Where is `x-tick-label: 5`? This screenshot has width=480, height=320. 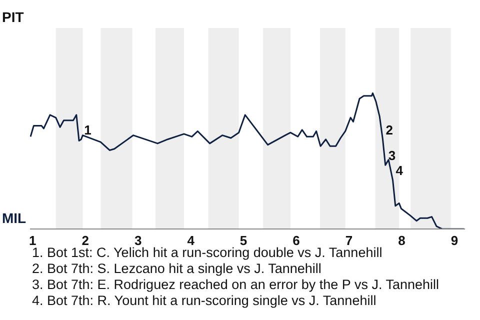
x-tick-label: 5 is located at coordinates (244, 240).